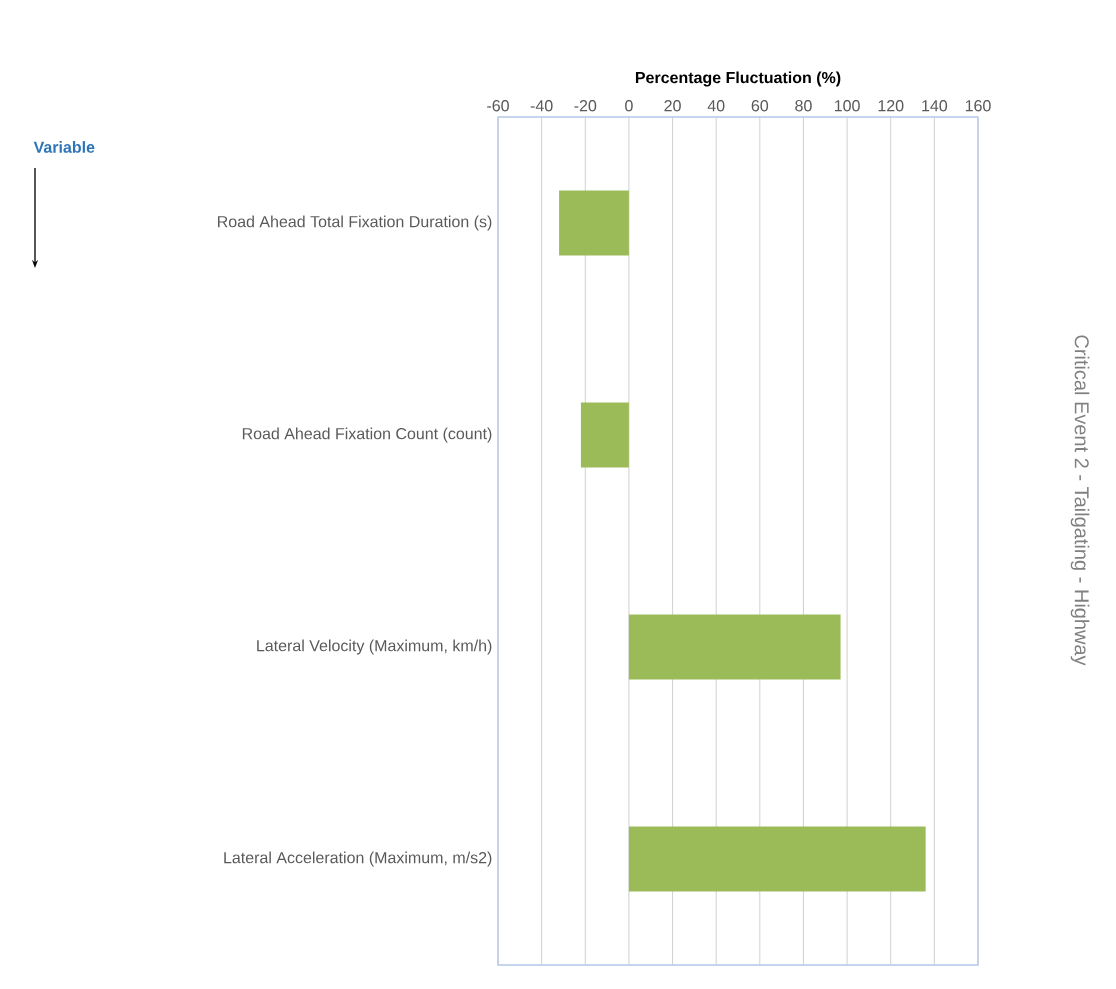 This screenshot has width=1116, height=989. Describe the element at coordinates (891, 106) in the screenshot. I see `x-tick-label: 120` at that location.